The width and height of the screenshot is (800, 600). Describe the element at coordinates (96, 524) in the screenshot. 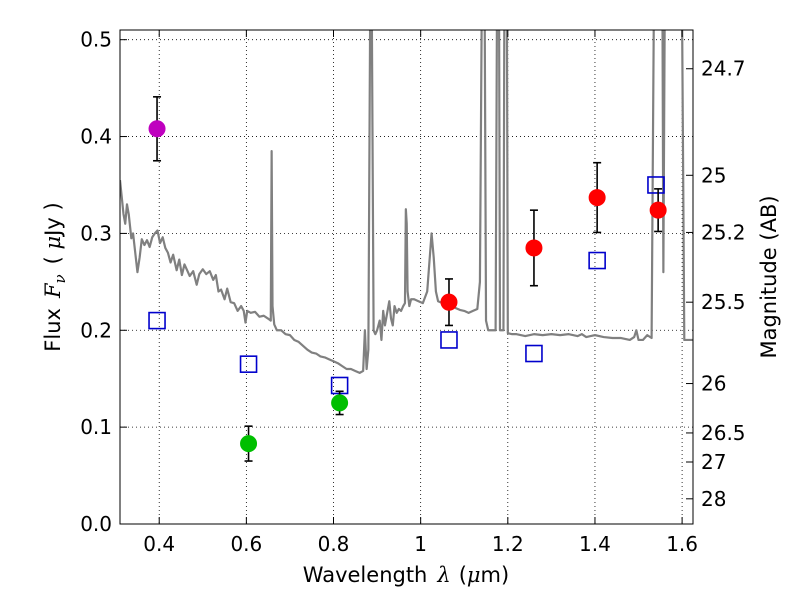

I see `y-tick-label: 0.0` at that location.